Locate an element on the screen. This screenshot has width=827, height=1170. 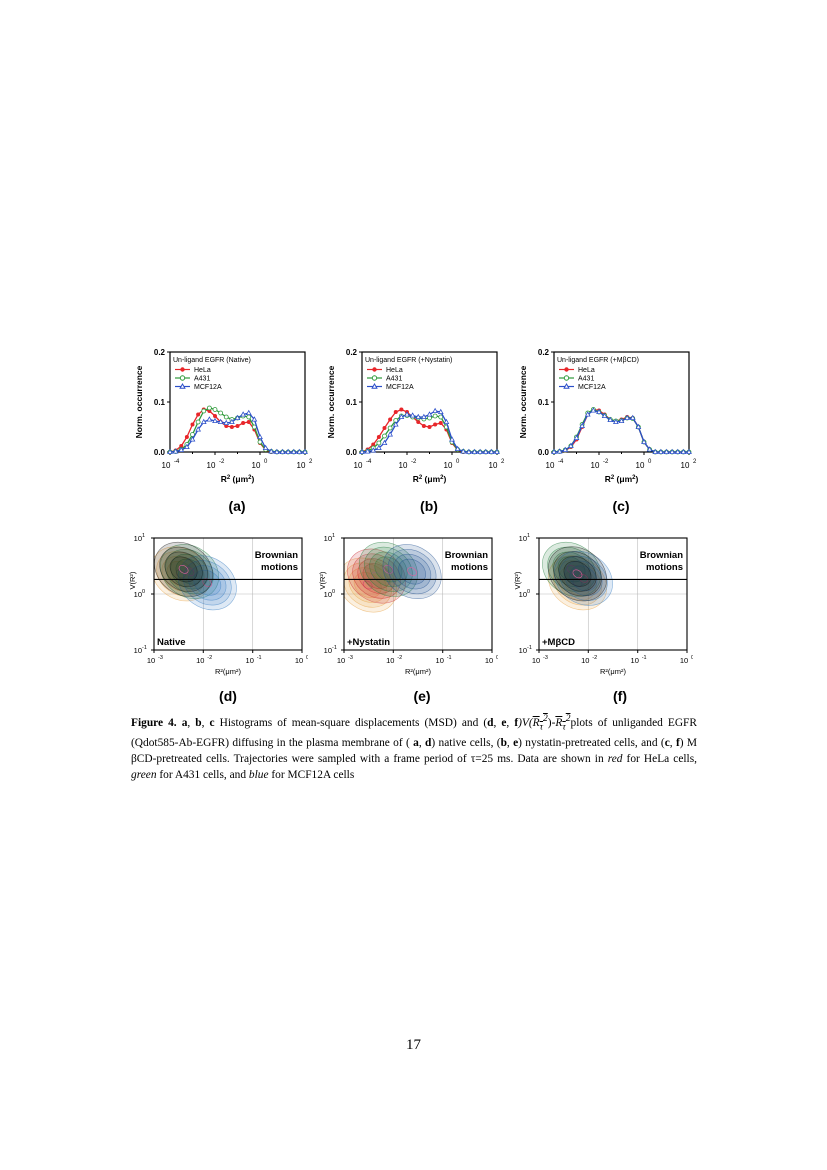
plot-frame is located at coordinates (429, 402).